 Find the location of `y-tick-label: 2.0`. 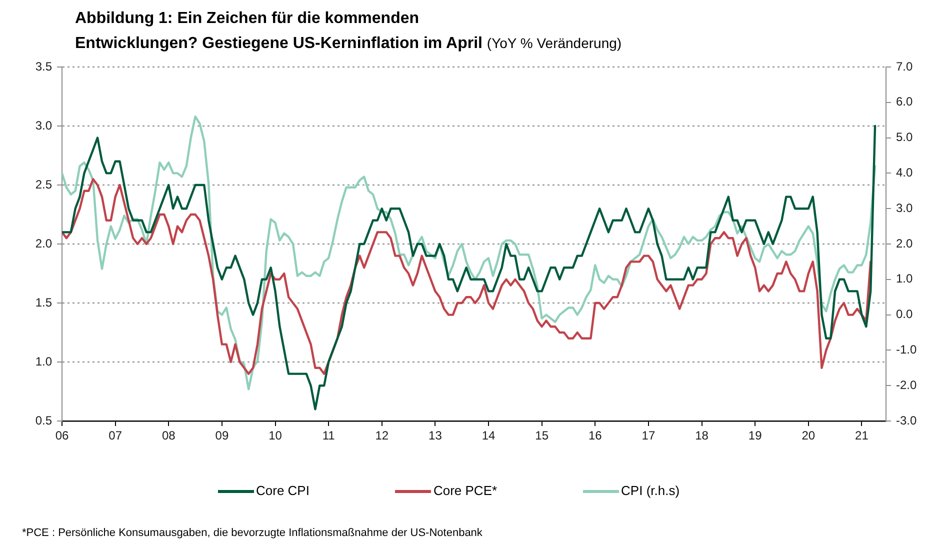

y-tick-label: 2.0 is located at coordinates (43, 243).